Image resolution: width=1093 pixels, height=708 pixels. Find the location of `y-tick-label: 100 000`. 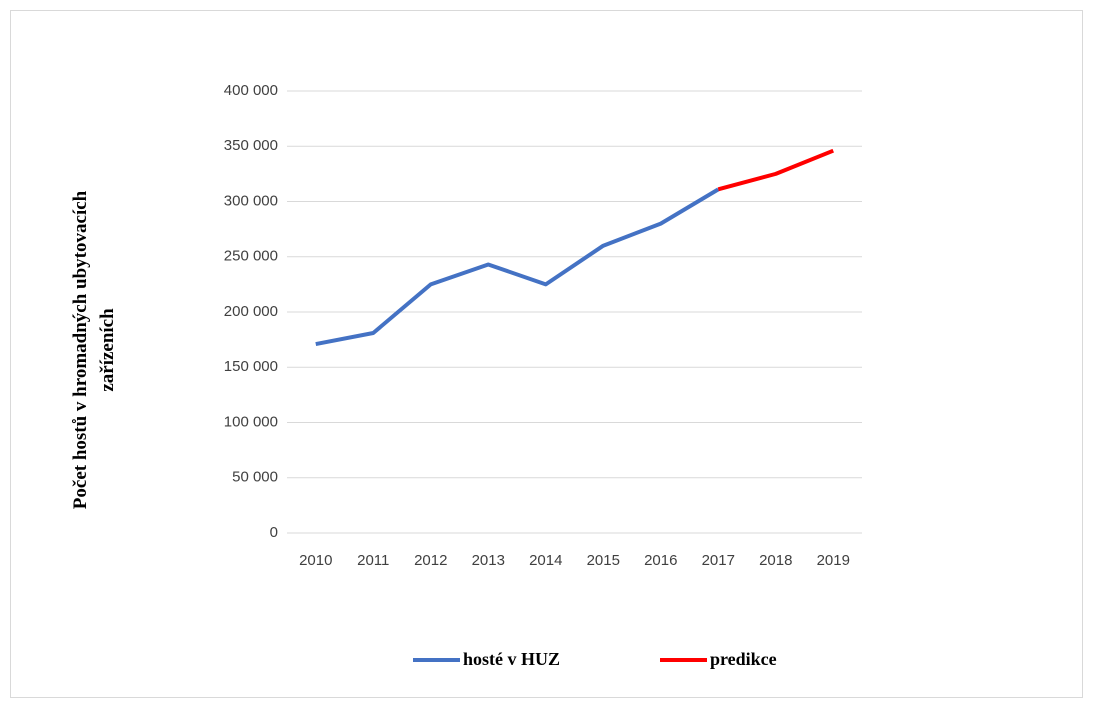

y-tick-label: 100 000 is located at coordinates (251, 421).